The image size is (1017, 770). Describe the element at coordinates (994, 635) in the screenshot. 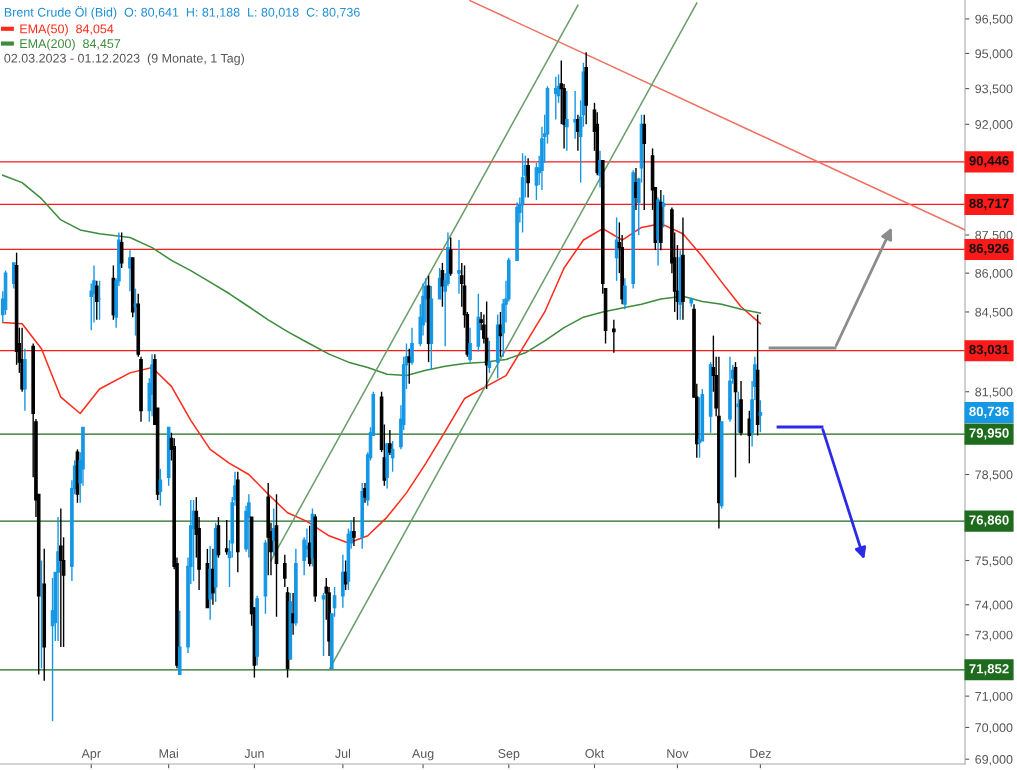

I see `y-tick-label: 73,000` at that location.